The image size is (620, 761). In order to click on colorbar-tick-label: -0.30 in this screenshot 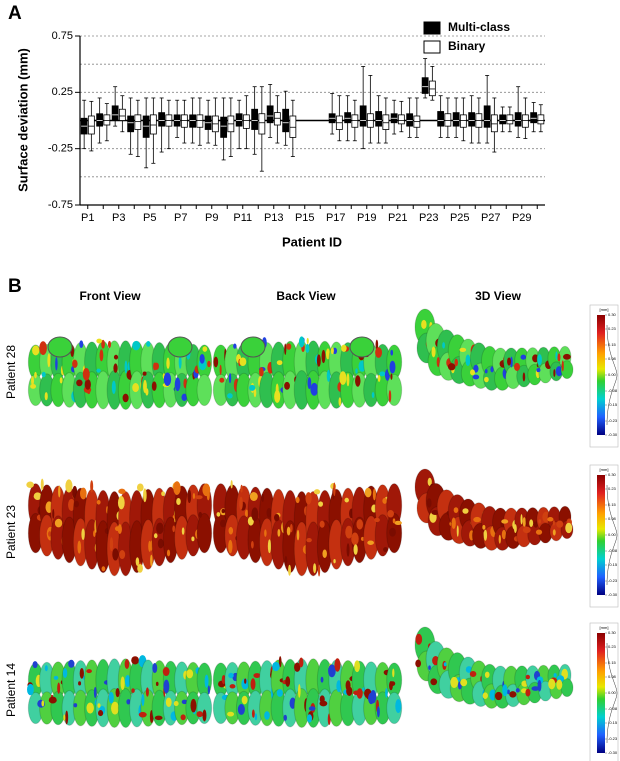, I will do `click(613, 434)`.